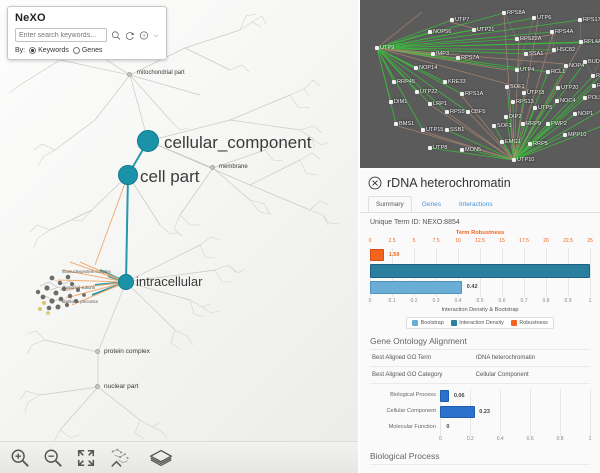  Describe the element at coordinates (86, 458) in the screenshot. I see `fit-screen-icon` at that location.